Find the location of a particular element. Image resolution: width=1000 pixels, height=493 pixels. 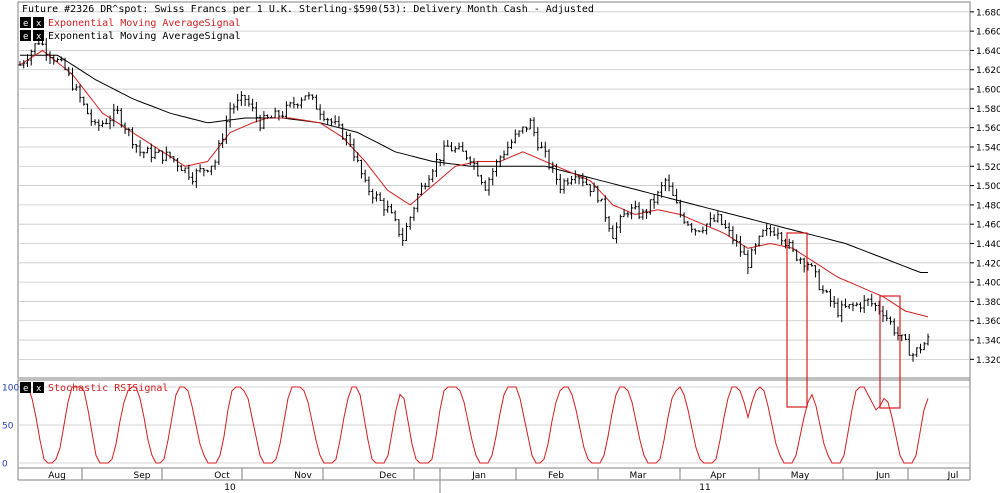

legend-row-ema-slow: e x Exponential Moving AverageSignal is located at coordinates (130, 36).